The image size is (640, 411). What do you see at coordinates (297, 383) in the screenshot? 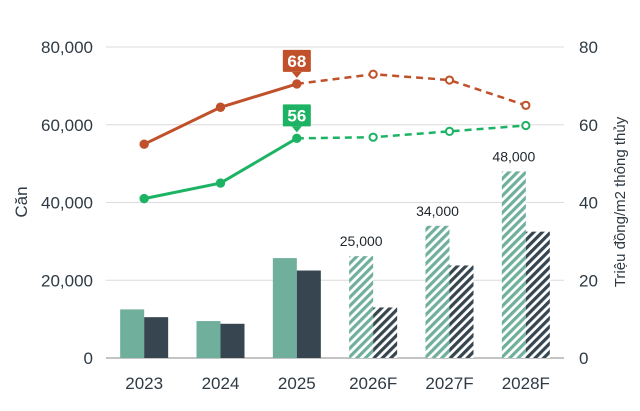
I see `x-tick-label: 2025` at bounding box center [297, 383].